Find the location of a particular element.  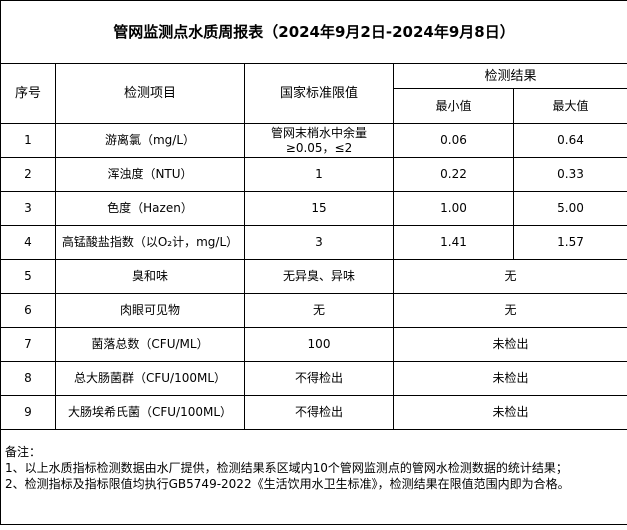

table-row: 5 臭和味 无异臭、异味无 is located at coordinates (313, 276).